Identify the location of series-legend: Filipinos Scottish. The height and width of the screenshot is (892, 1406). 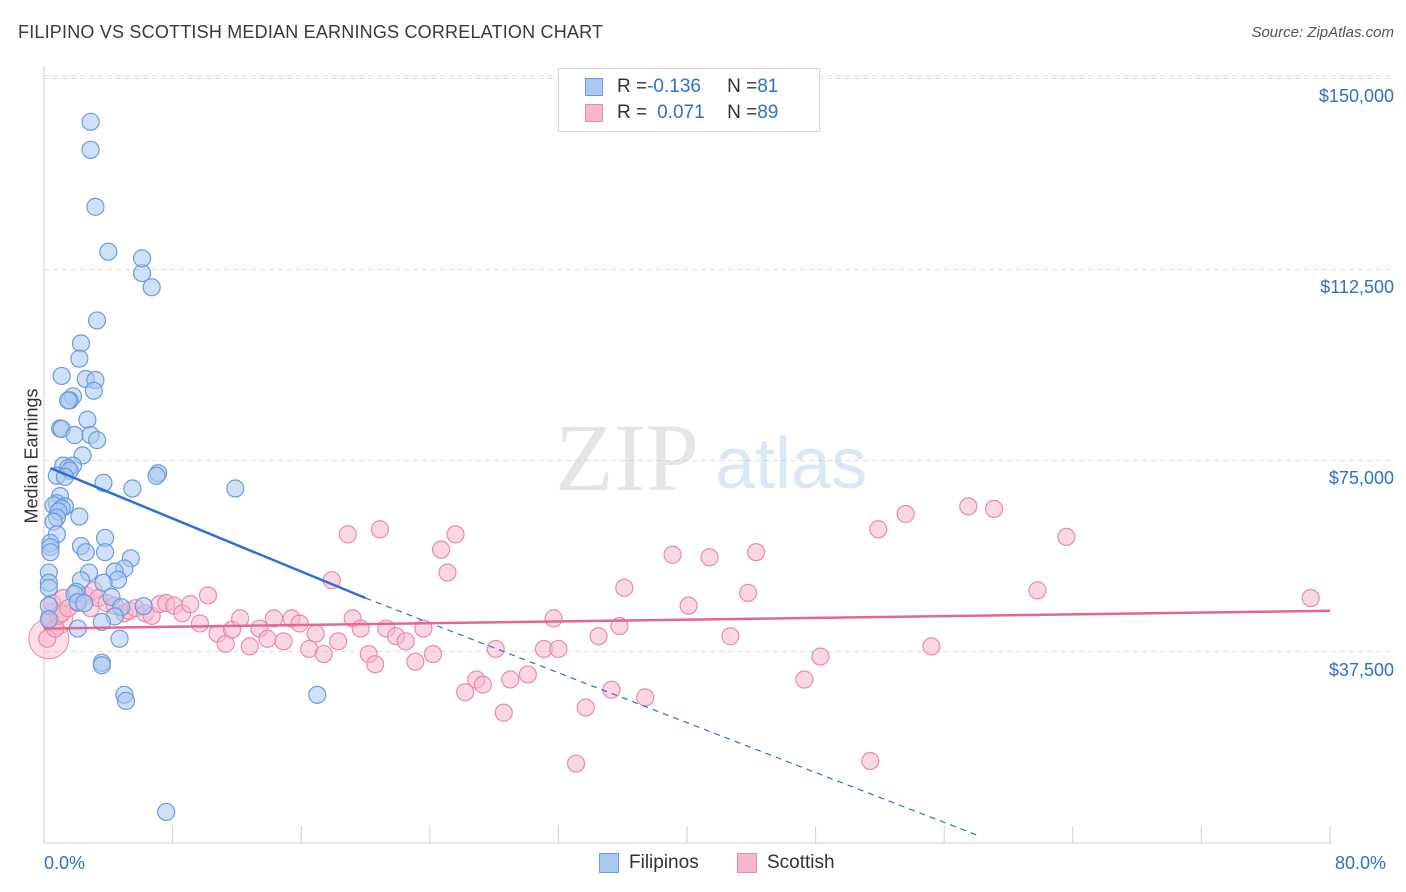
(703, 864).